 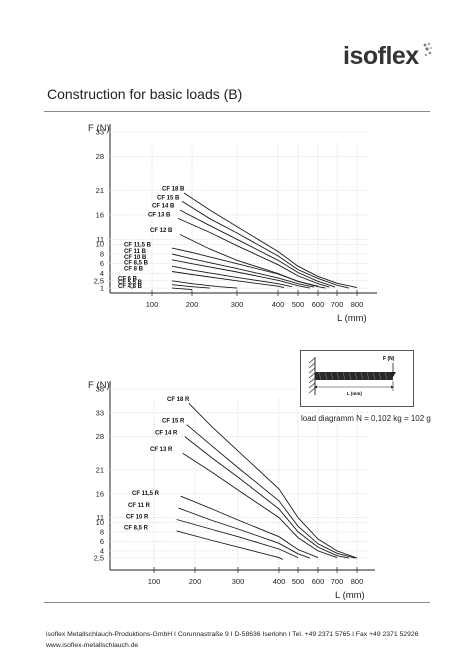 What do you see at coordinates (168, 198) in the screenshot?
I see `series-label: CF 15 B` at bounding box center [168, 198].